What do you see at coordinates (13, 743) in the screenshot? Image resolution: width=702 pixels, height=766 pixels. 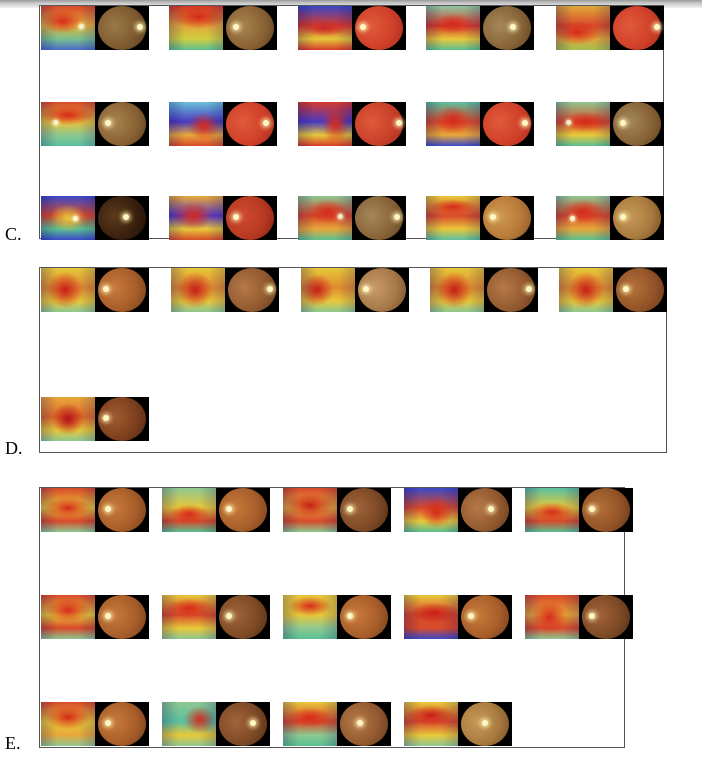 I see `panel-label-e: E.` at bounding box center [13, 743].